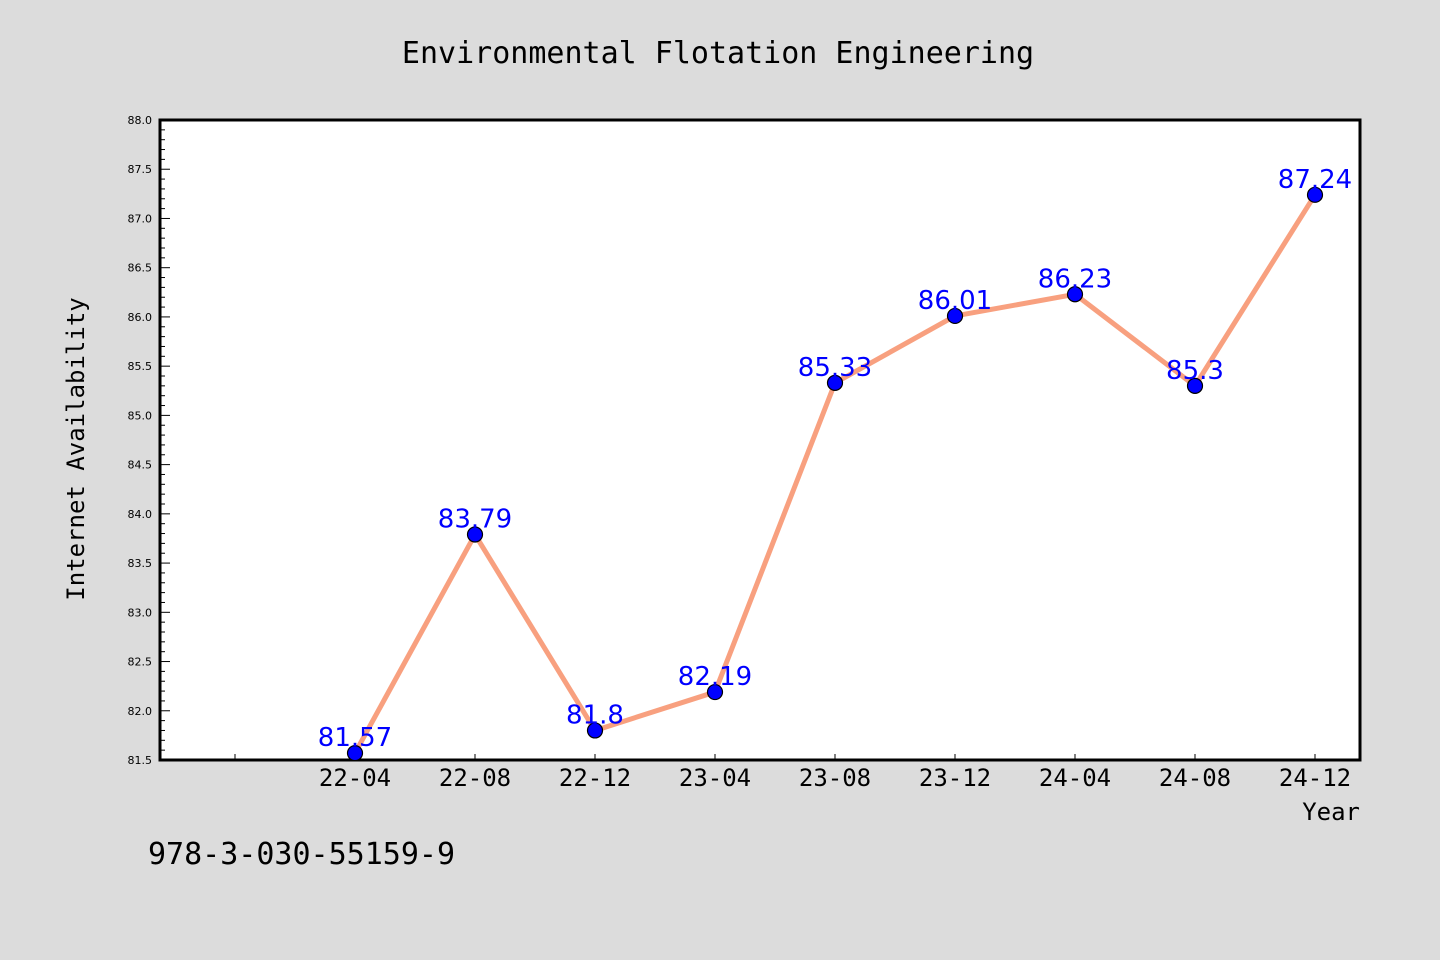  Describe the element at coordinates (1195, 778) in the screenshot. I see `x-tick-label: 24-08` at that location.